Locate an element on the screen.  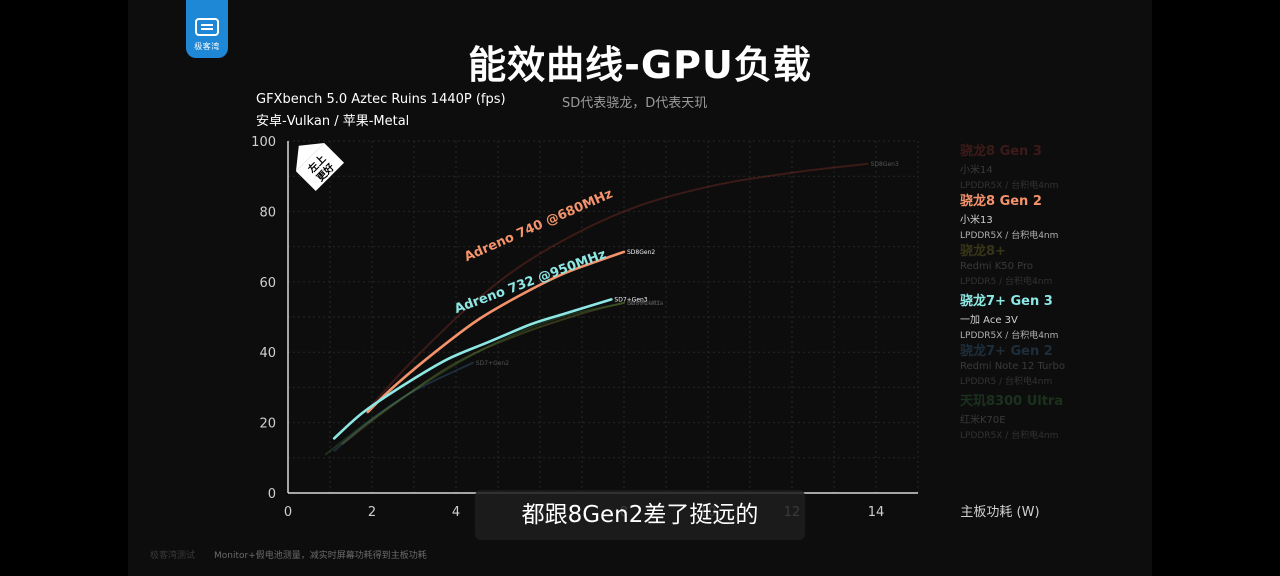
benchmark-label: GFXbench 5.0 Aztec Ruins 1440P (fps) is located at coordinates (381, 99).